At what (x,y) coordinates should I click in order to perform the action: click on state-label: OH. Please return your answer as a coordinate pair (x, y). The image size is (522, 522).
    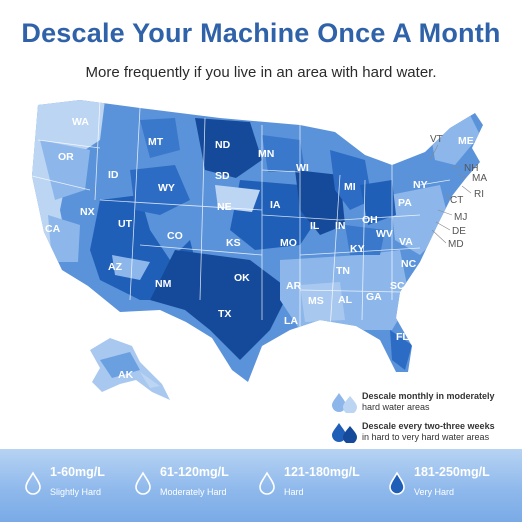
    Looking at the image, I should click on (370, 220).